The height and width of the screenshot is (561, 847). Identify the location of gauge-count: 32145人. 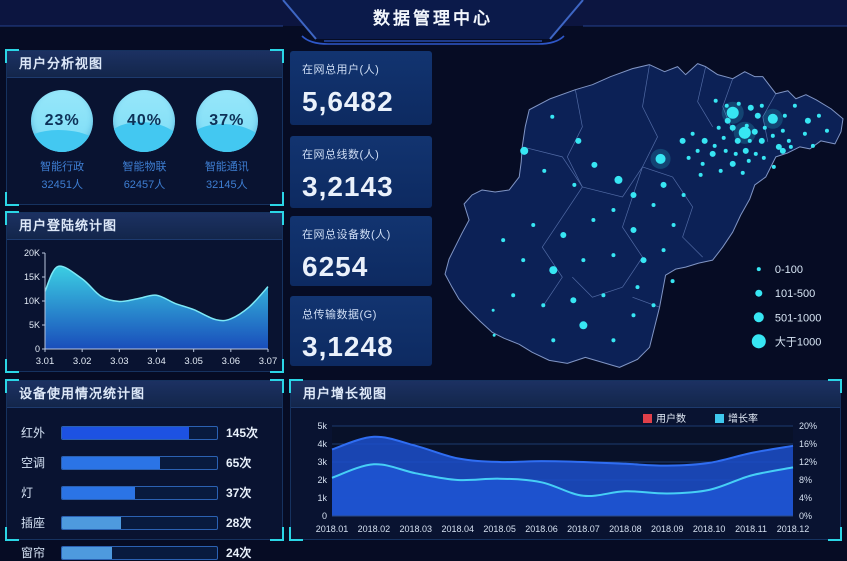
(227, 185).